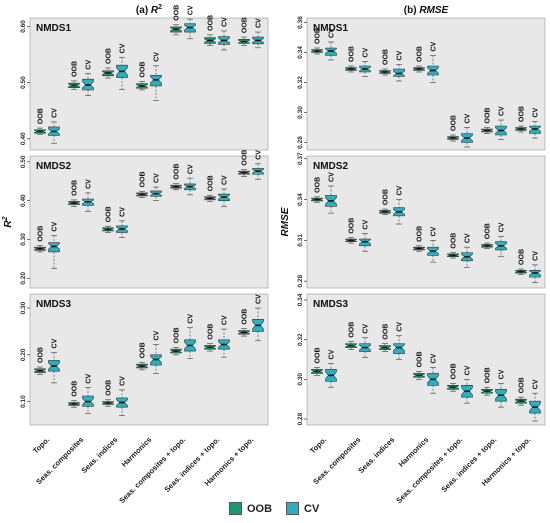 This screenshot has height=523, width=550. Describe the element at coordinates (300, 158) in the screenshot. I see `y-tick-label: 0.37` at that location.